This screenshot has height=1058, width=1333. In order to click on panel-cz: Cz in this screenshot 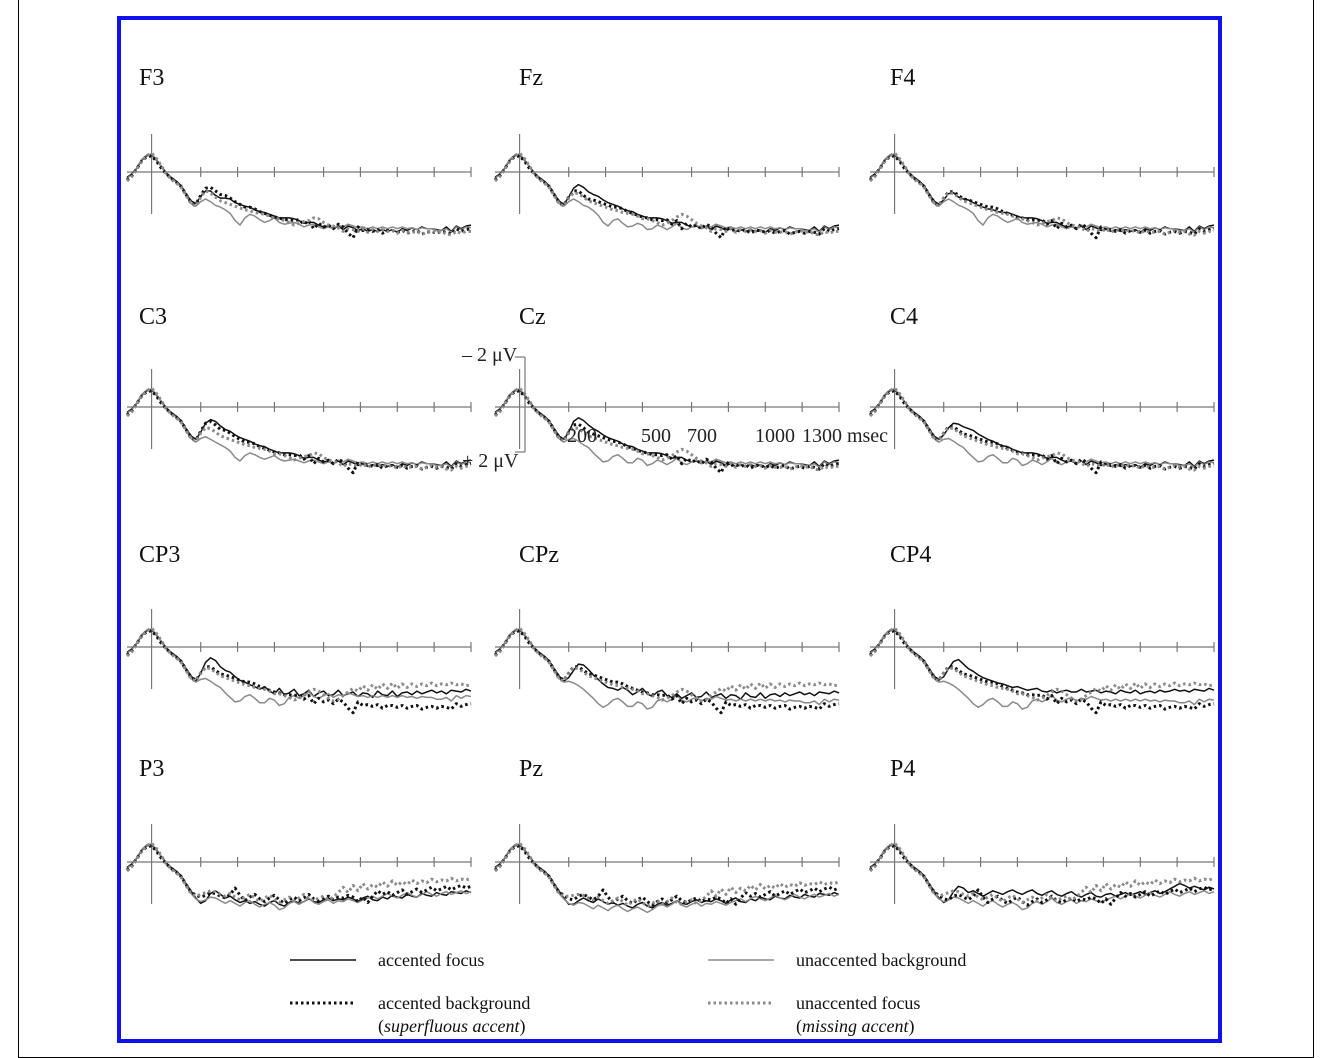, I will do `click(666, 389)`.